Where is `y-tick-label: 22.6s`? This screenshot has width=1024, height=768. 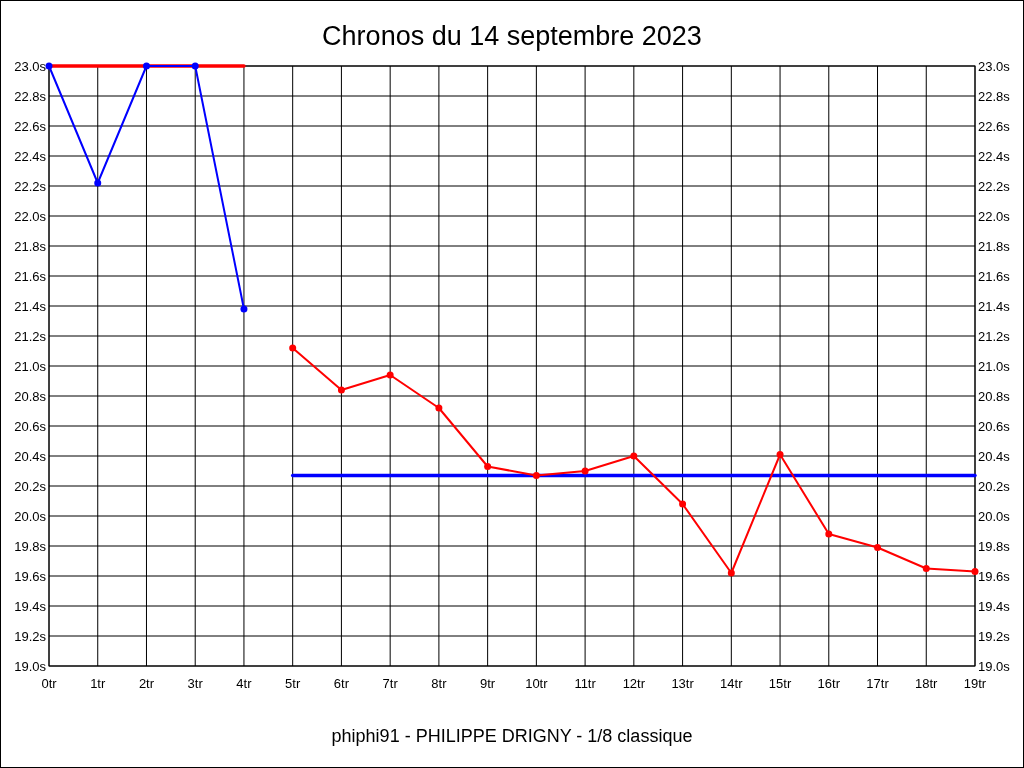
y-tick-label: 22.6s is located at coordinates (30, 126).